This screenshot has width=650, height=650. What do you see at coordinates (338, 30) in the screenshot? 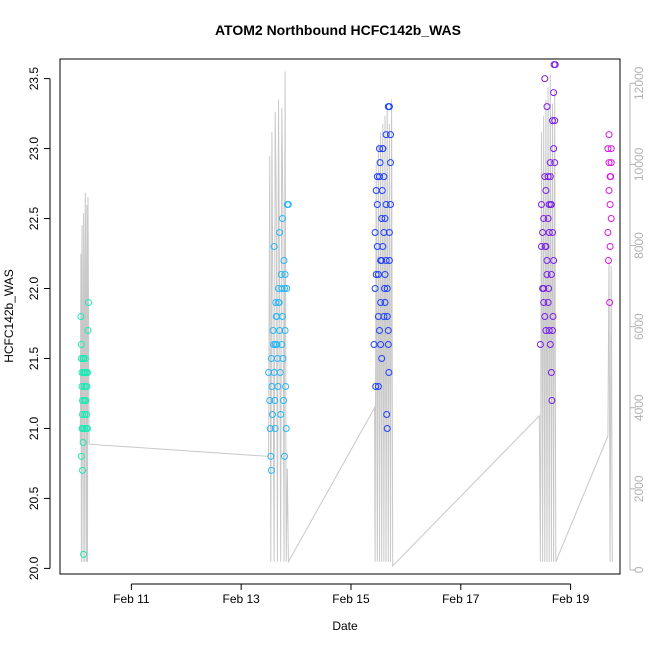
I see `chart-title: ATOM2 Northbound HCFC142b_WAS` at bounding box center [338, 30].